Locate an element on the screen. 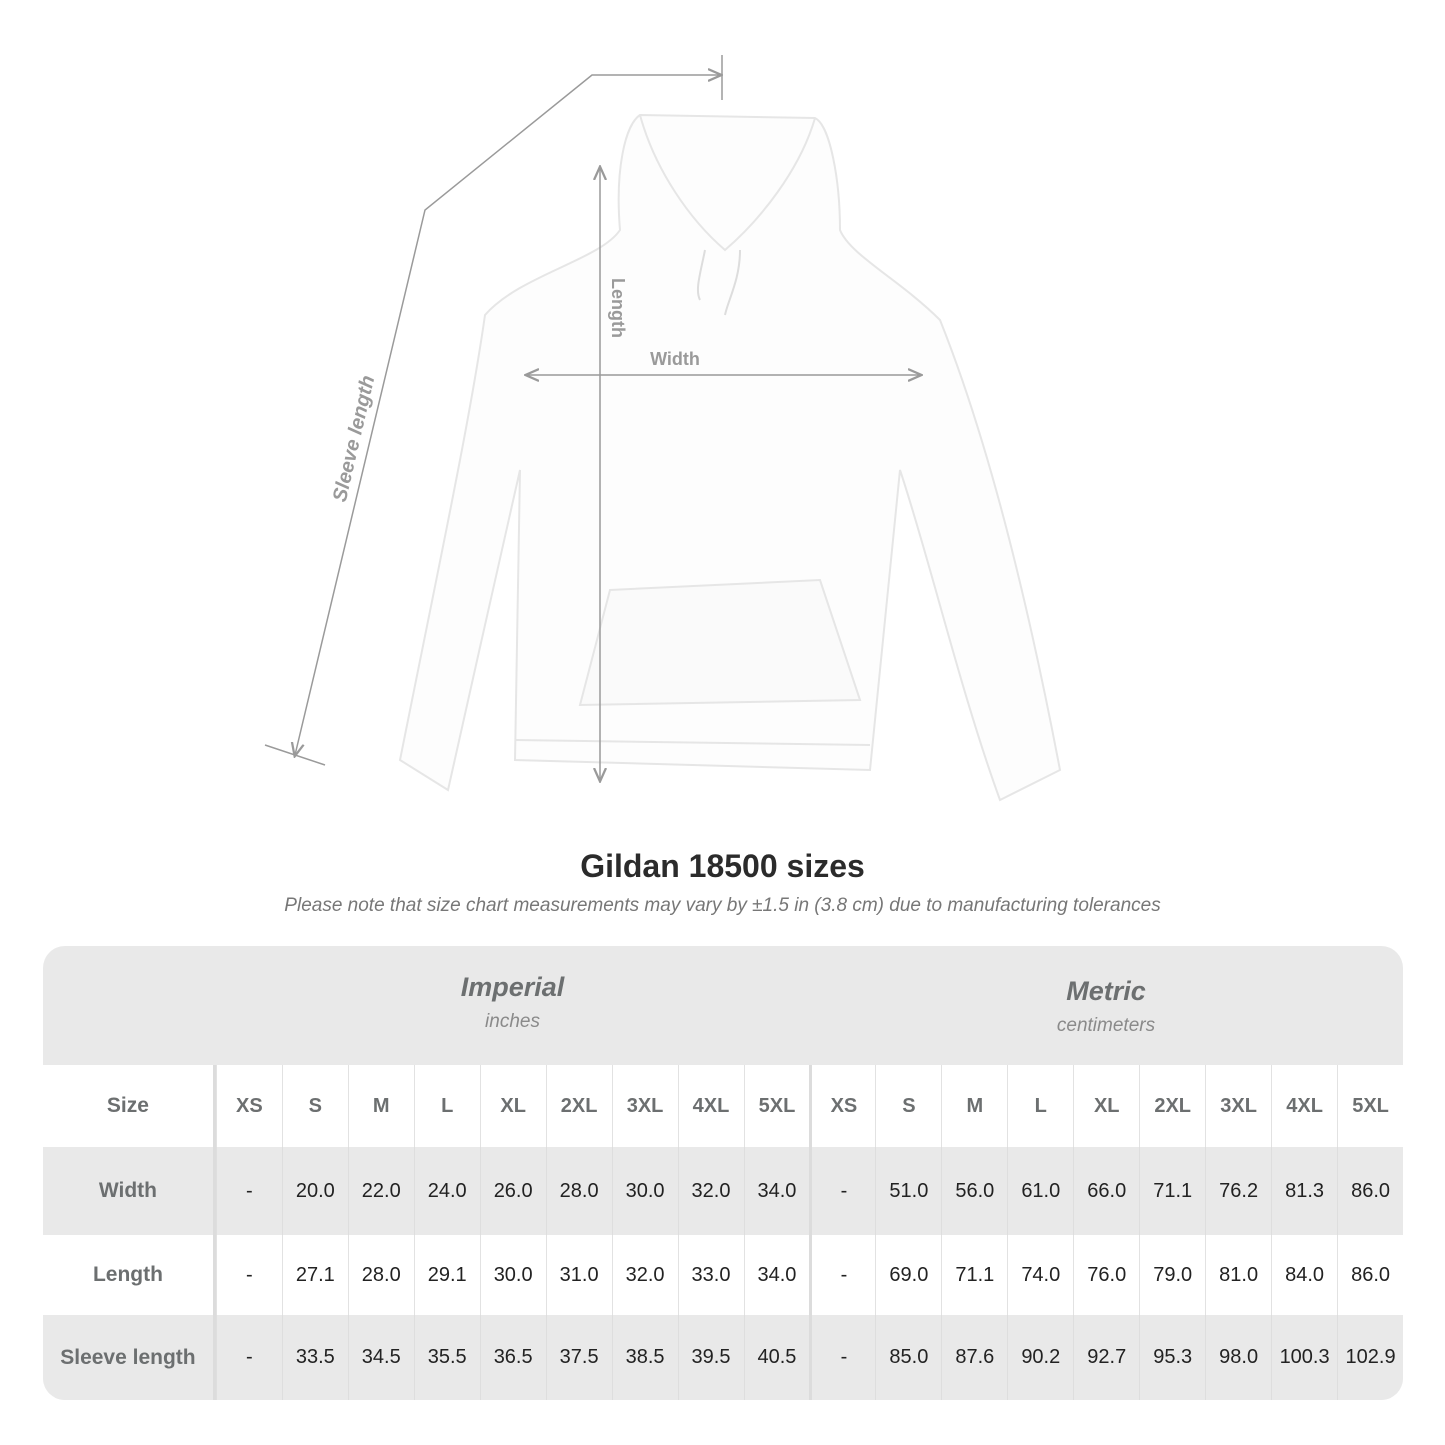  table-cell: 95.3 is located at coordinates (1172, 1357).